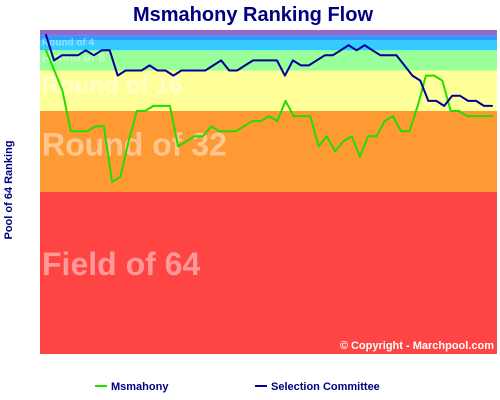 The width and height of the screenshot is (500, 400). I want to click on band-label-field-of-64: Field of 64, so click(121, 264).